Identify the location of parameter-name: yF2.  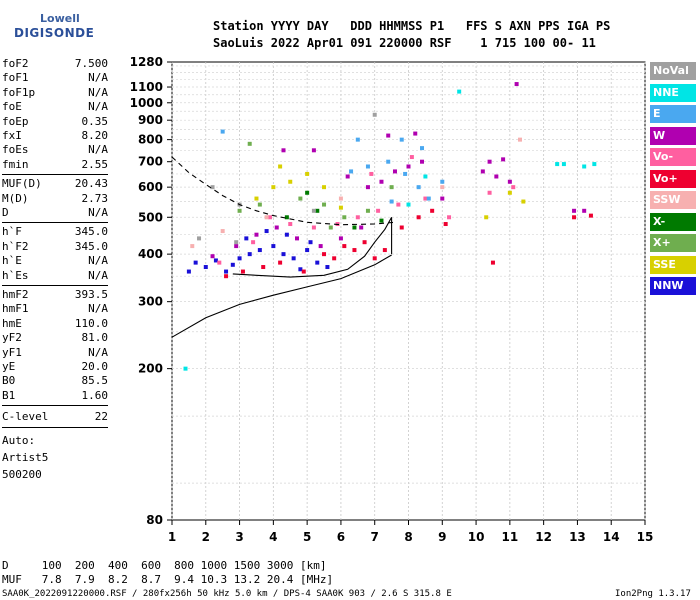
(12, 338).